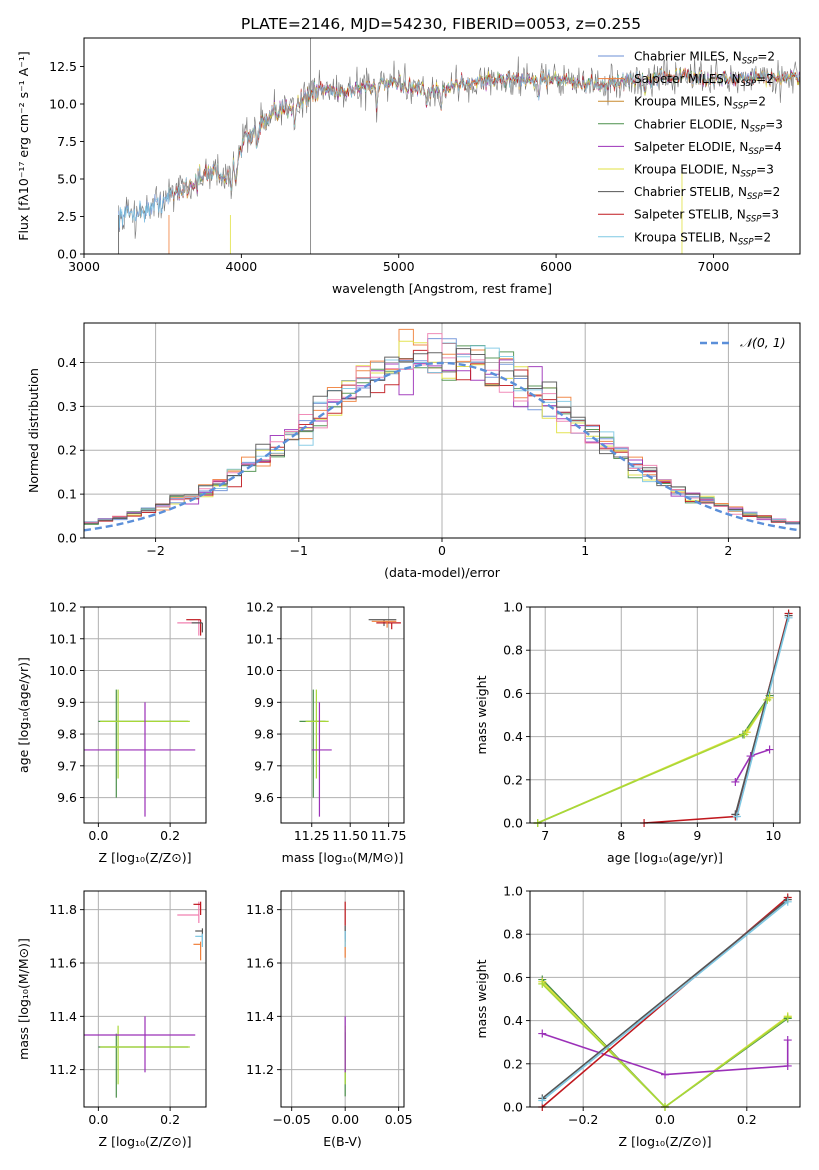 Image resolution: width=819 pixels, height=1170 pixels. Describe the element at coordinates (585, 550) in the screenshot. I see `x-tick-label: 1` at that location.